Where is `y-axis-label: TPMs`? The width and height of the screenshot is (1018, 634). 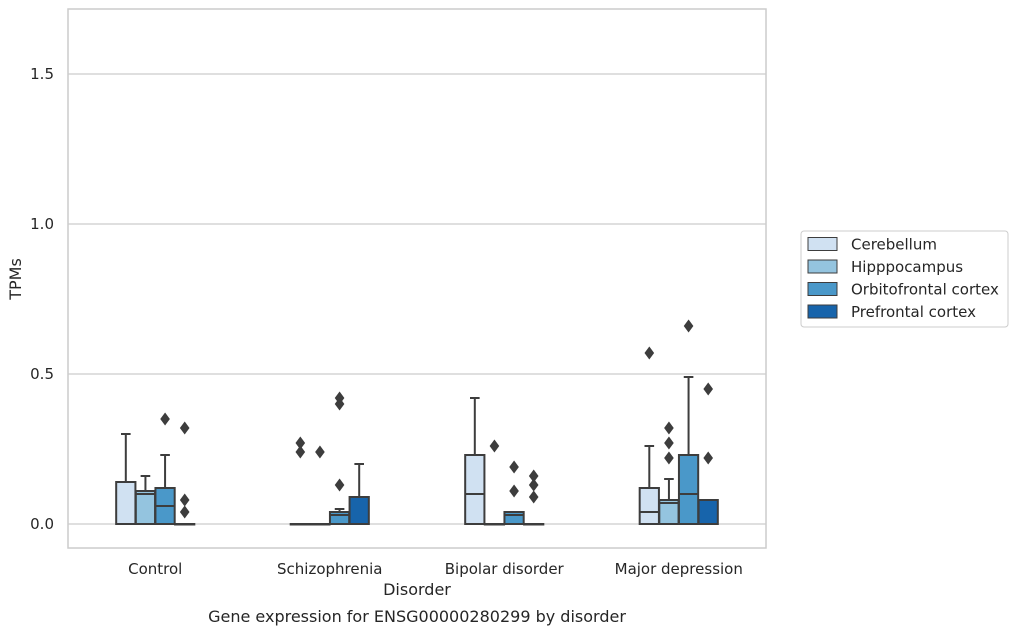
y-axis-label: TPMs is located at coordinates (15, 279).